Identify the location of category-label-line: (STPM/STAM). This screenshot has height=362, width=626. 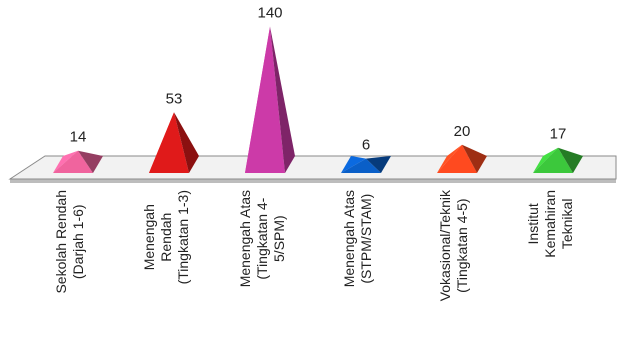
(366, 239).